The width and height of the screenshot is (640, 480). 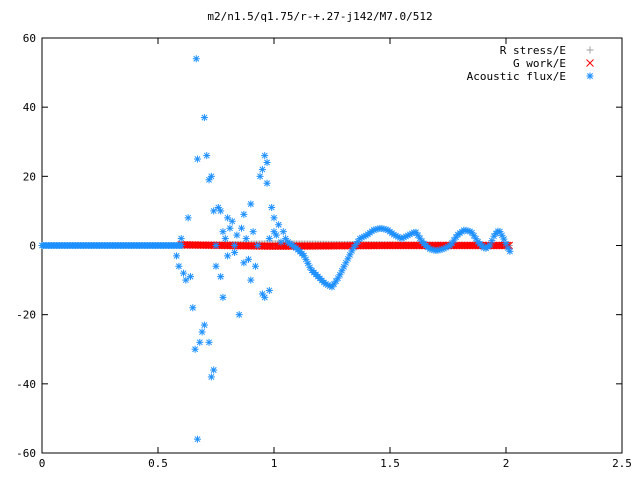 I want to click on y-tick-label: 20, so click(x=29, y=176).